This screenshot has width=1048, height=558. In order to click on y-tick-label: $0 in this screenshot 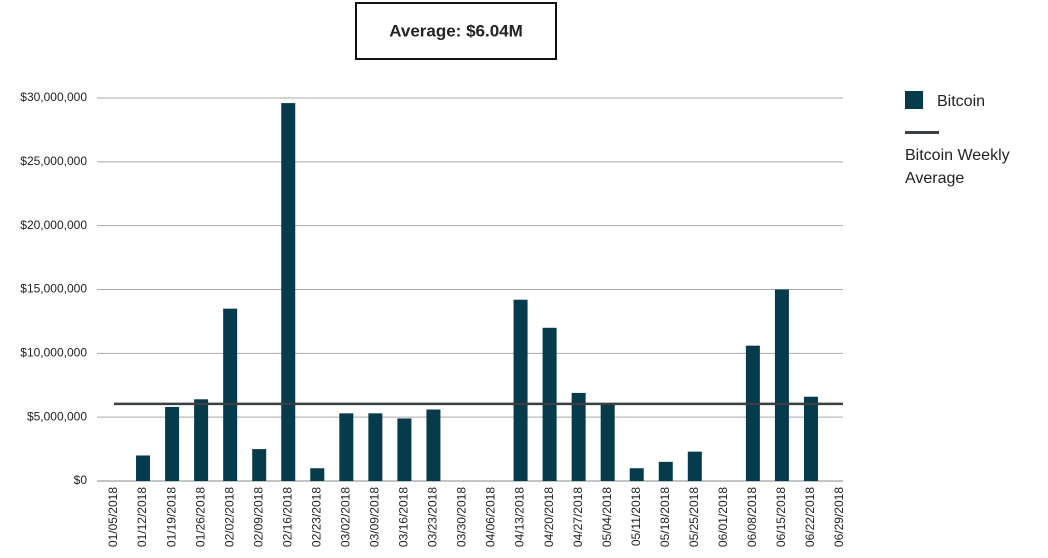, I will do `click(81, 480)`.